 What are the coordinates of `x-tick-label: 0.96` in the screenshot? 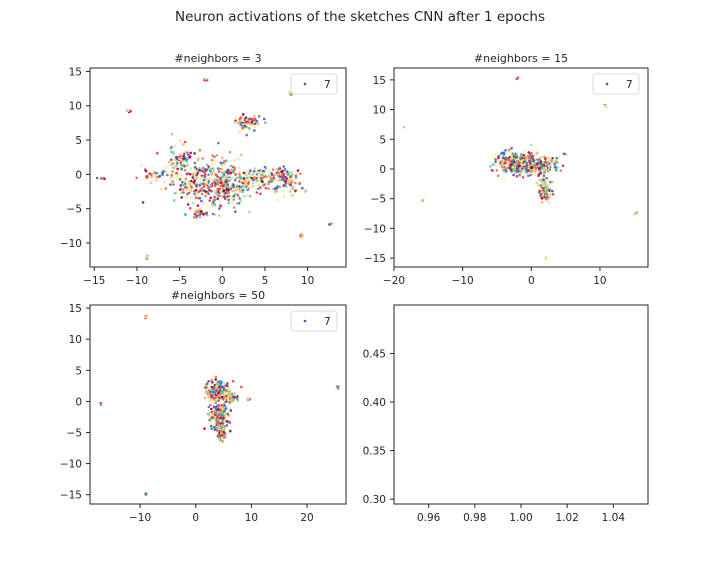 It's located at (429, 518).